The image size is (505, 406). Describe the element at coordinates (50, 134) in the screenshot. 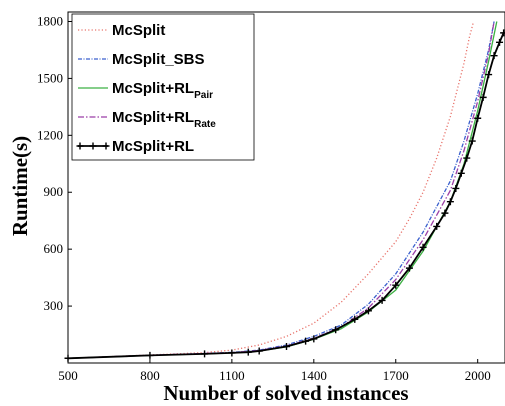

I see `y-tick-label: 1200` at that location.